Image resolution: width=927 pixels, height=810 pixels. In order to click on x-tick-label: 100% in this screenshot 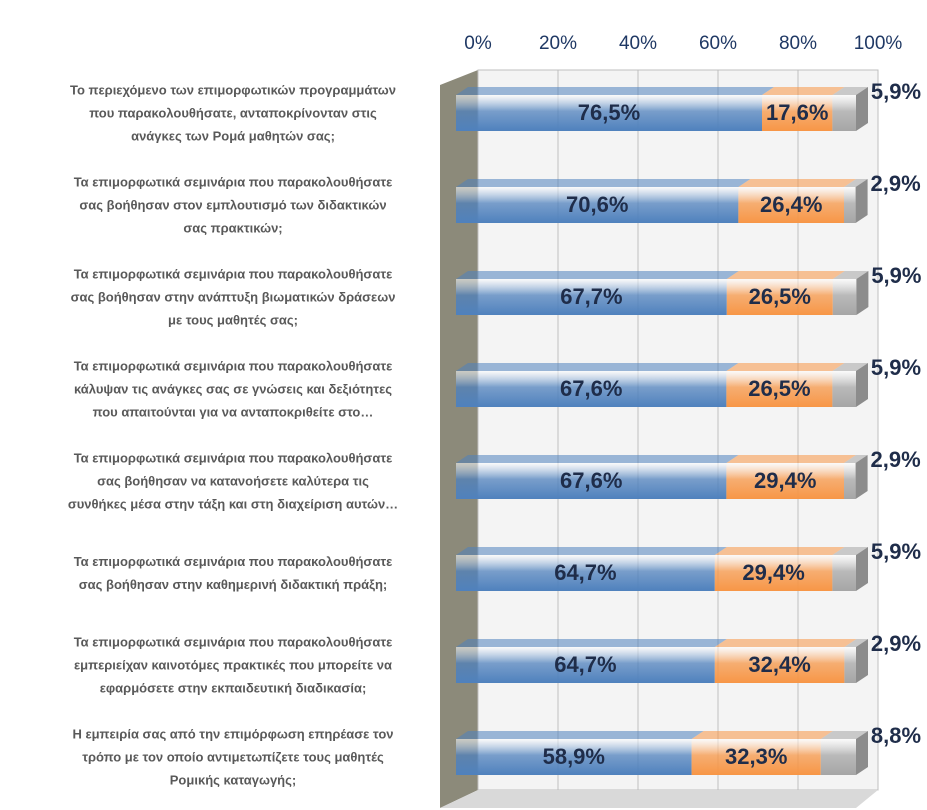, I will do `click(878, 43)`.